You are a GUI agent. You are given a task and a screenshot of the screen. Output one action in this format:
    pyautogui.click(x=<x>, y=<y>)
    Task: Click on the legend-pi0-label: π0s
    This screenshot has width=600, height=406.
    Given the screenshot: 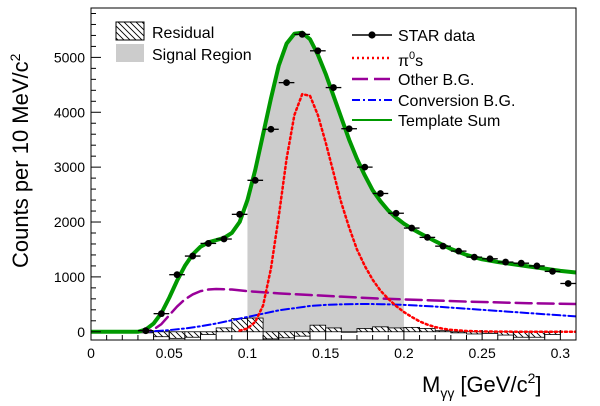 What is the action you would take?
    pyautogui.click(x=410, y=60)
    